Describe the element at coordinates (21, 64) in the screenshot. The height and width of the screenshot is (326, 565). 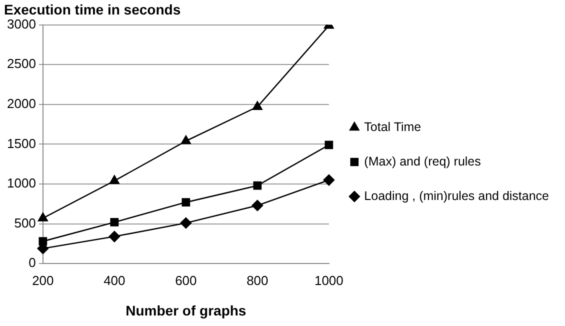
I see `y-tick-label: 2500` at that location.